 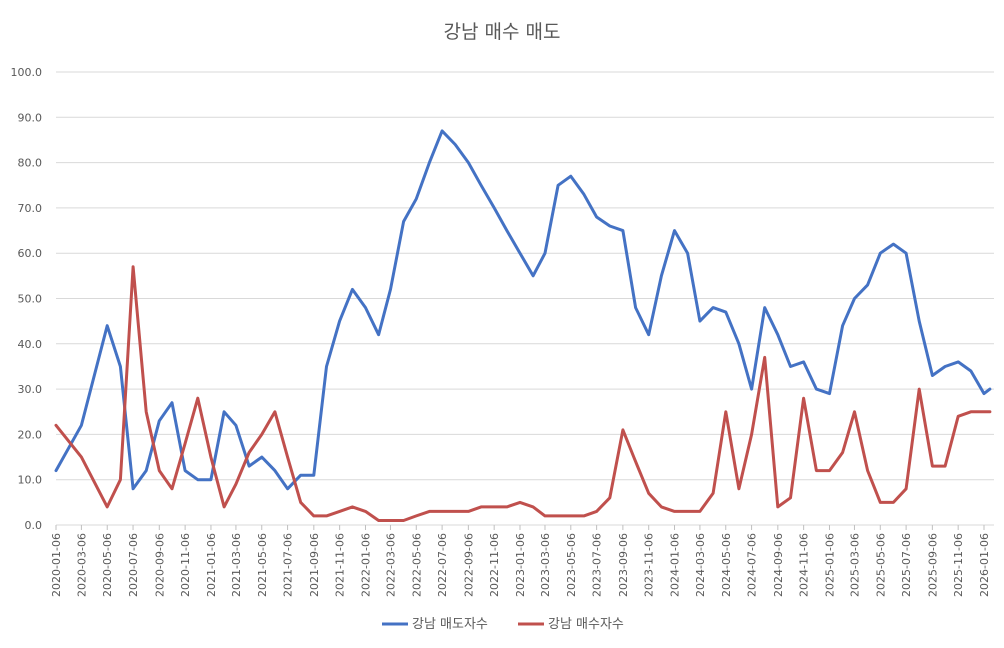 I want to click on x-tick-label: 2026-01-06, so click(x=984, y=565).